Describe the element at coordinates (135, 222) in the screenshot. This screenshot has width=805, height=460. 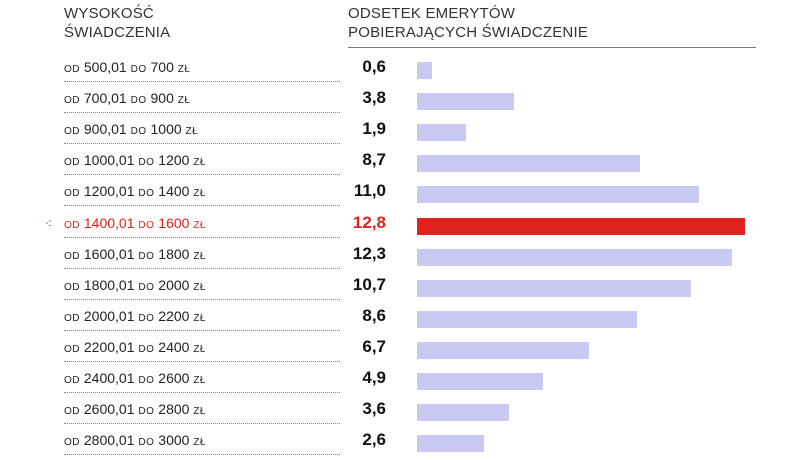
I see `category-label: OD 1400,01 DO 1600 ZŁ` at that location.